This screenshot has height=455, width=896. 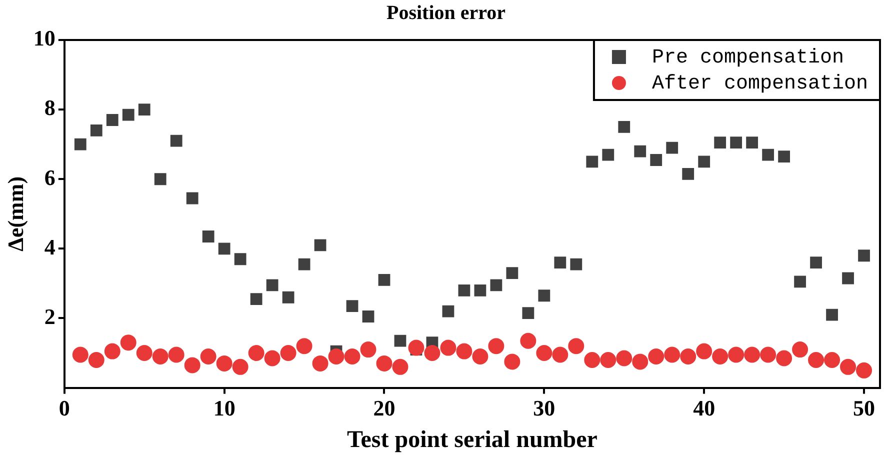 I want to click on y-tick-label: 2, so click(x=50, y=316).